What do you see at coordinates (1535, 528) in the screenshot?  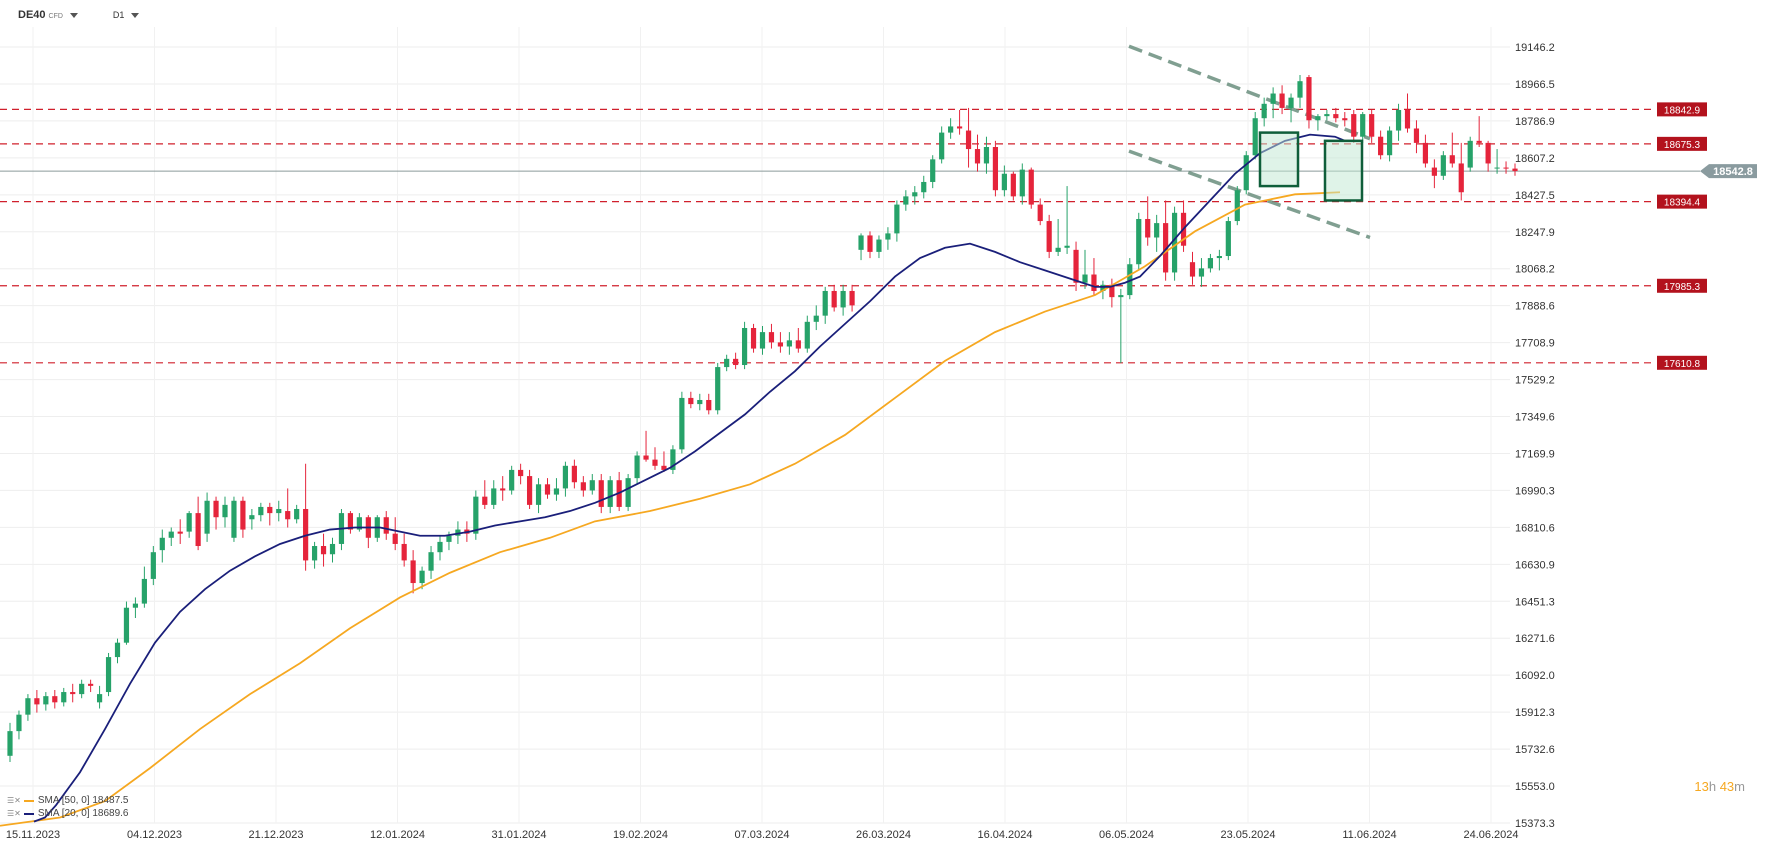 I see `y-tick-label: 16810.6` at bounding box center [1535, 528].